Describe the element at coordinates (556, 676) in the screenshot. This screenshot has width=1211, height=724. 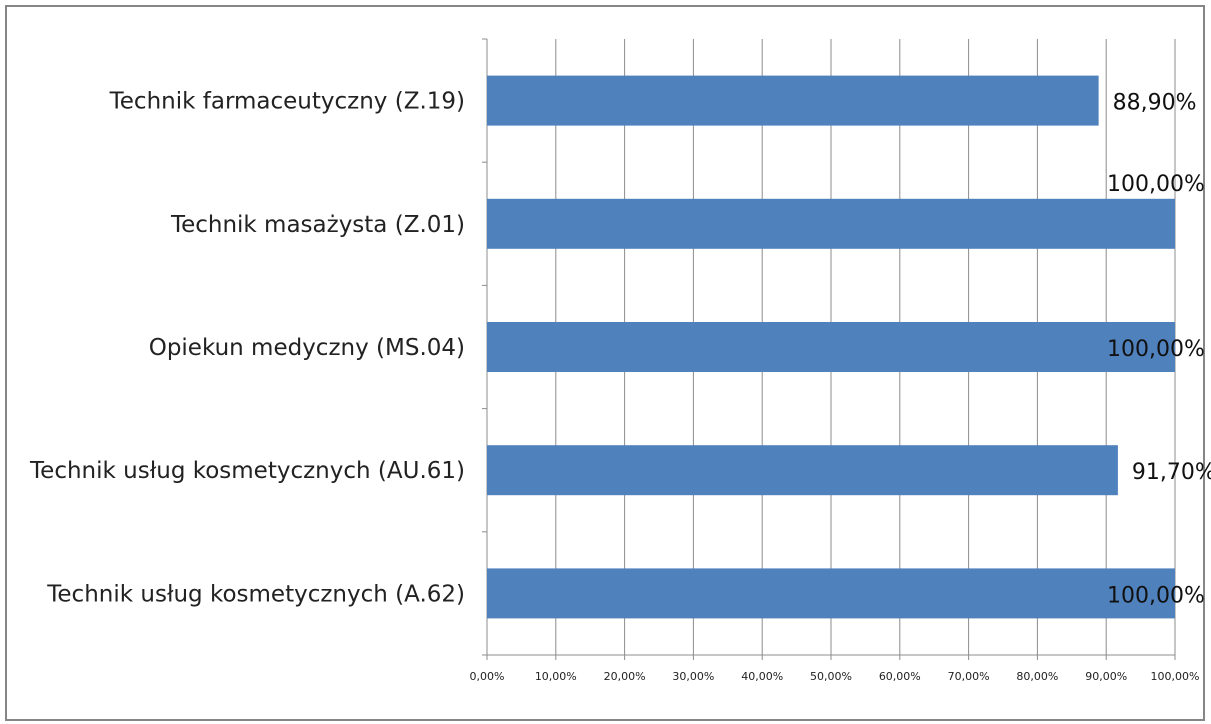
I see `x-tick-label: 10,00%` at that location.